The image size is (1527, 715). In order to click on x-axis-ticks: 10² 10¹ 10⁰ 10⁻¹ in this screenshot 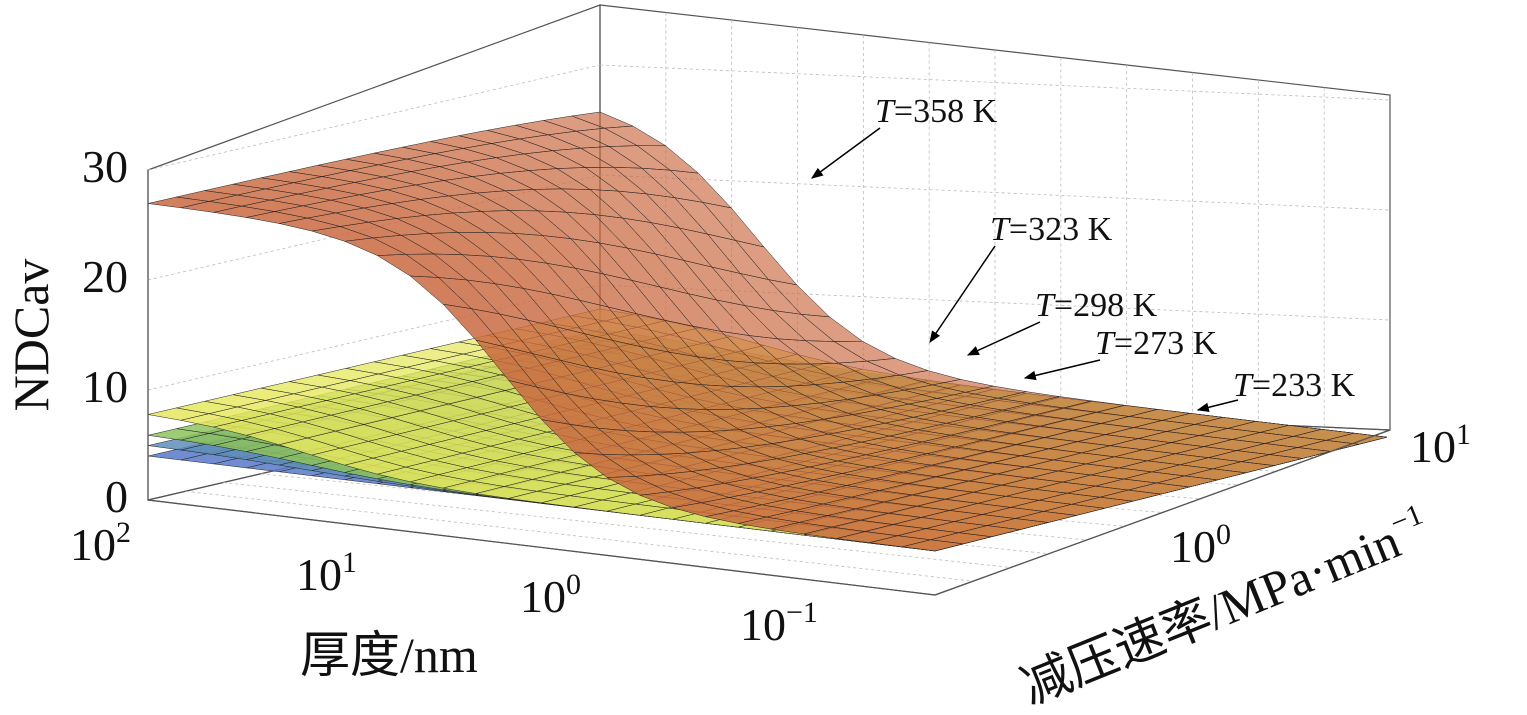, I will do `click(444, 583)`.